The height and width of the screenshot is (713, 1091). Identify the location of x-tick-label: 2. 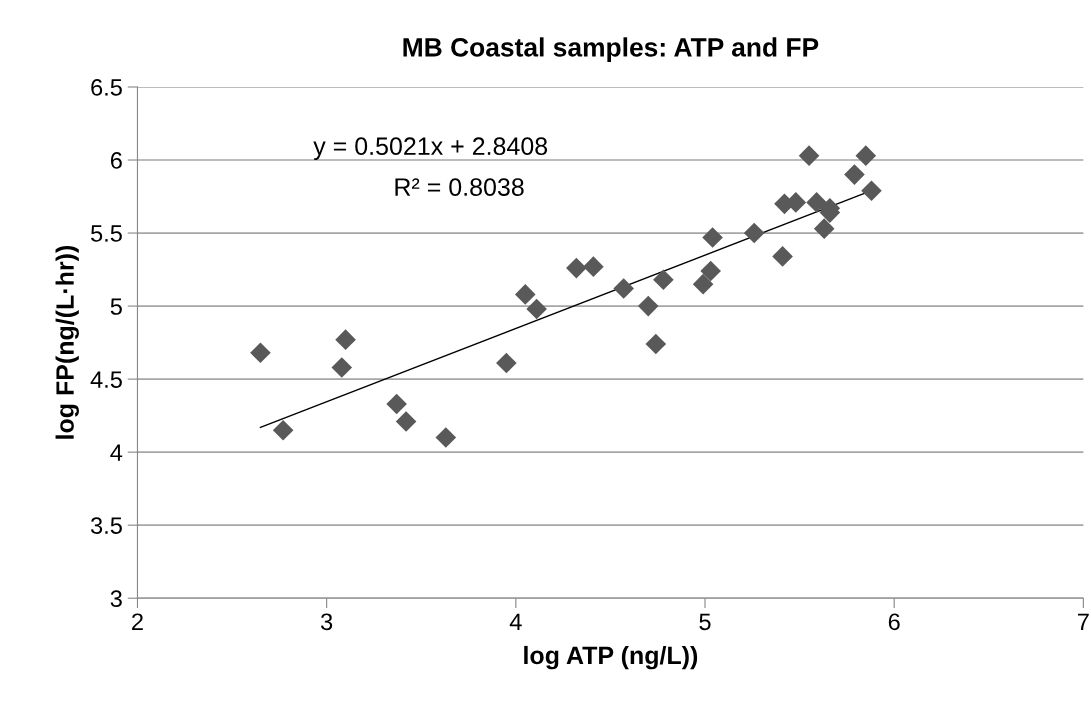
(137, 621).